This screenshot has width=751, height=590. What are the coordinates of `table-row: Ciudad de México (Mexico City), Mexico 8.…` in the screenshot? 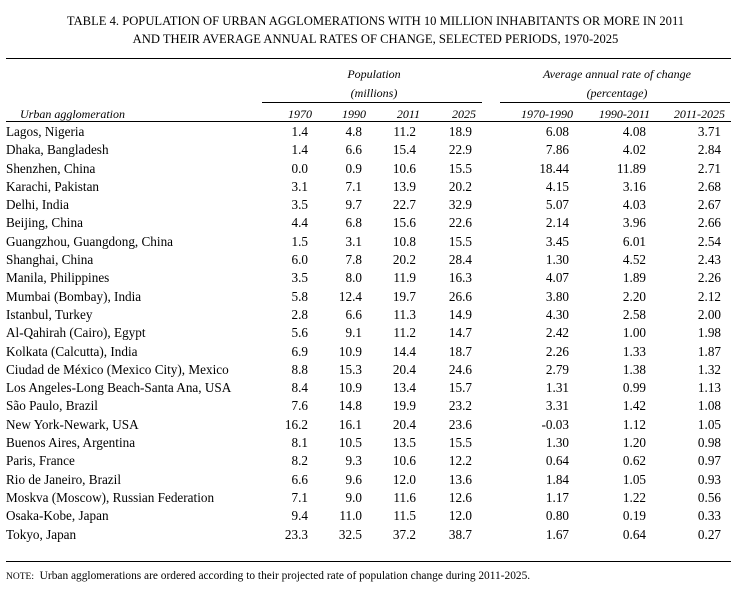 It's located at (363, 370).